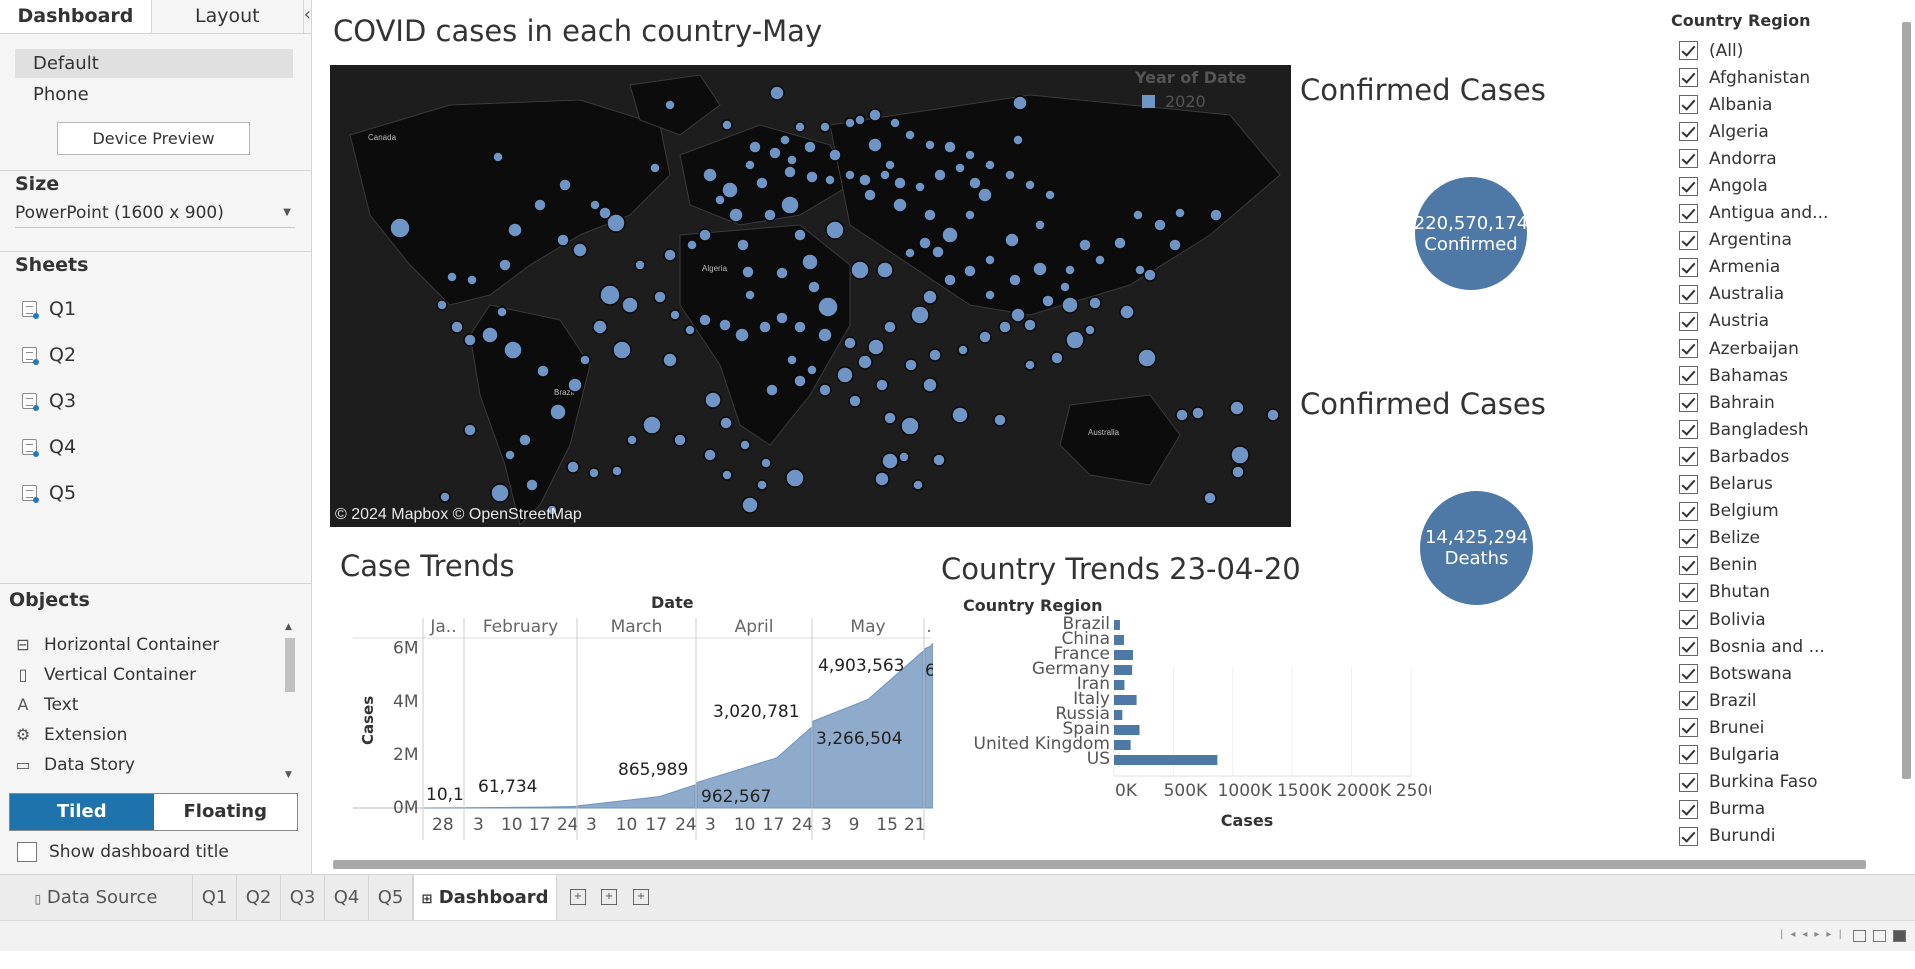 The width and height of the screenshot is (1915, 969). I want to click on tiled-button: Tiled, so click(82, 812).